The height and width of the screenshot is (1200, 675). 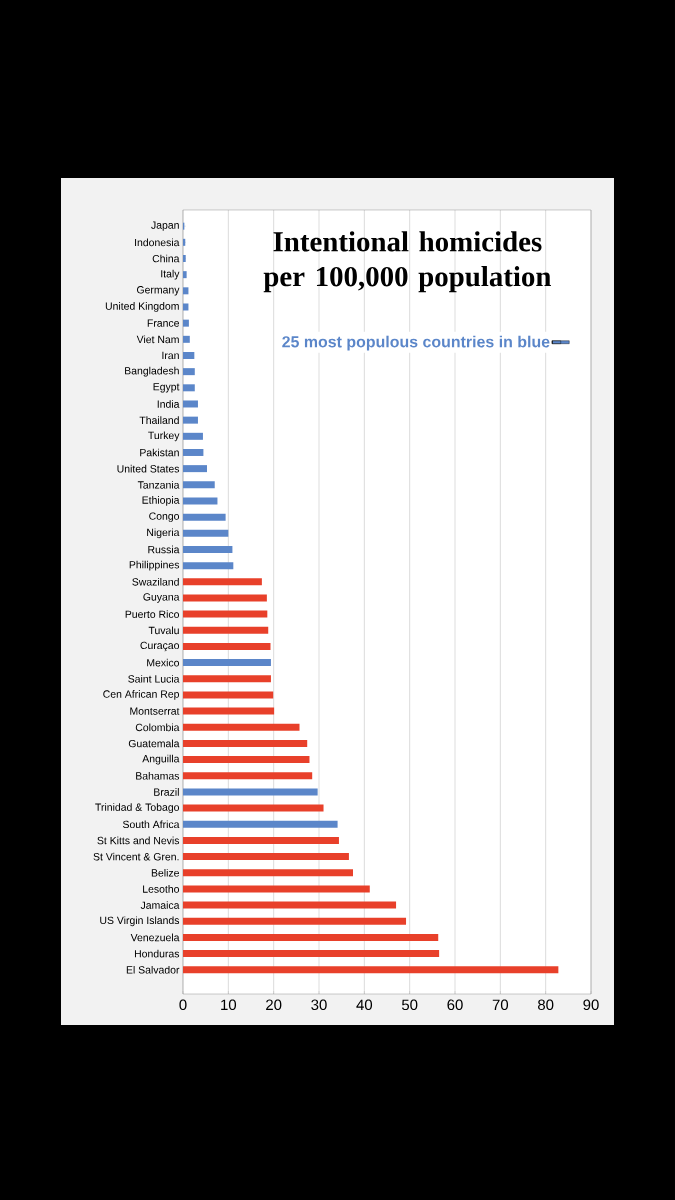 I want to click on y-tick-label: India, so click(x=168, y=404).